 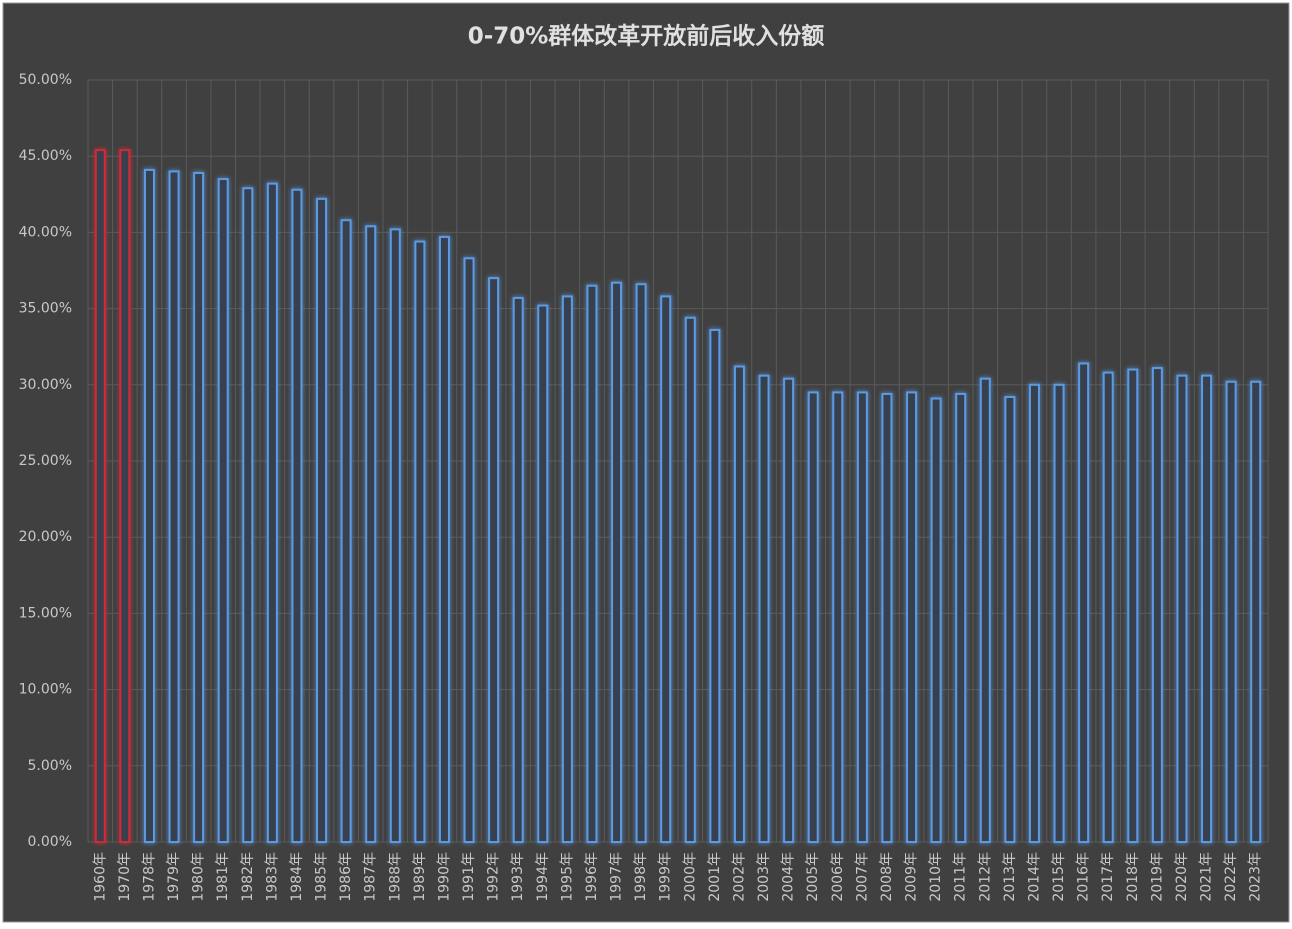 What do you see at coordinates (444, 877) in the screenshot?
I see `x-tick-label: 1990年` at bounding box center [444, 877].